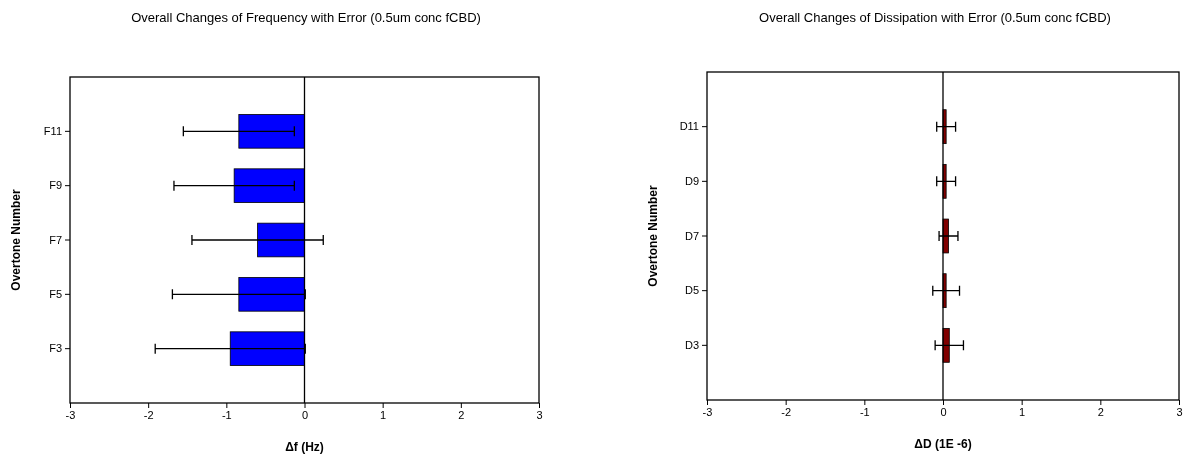 The width and height of the screenshot is (1201, 463). I want to click on x-axis-title: Δf (Hz), so click(304, 447).